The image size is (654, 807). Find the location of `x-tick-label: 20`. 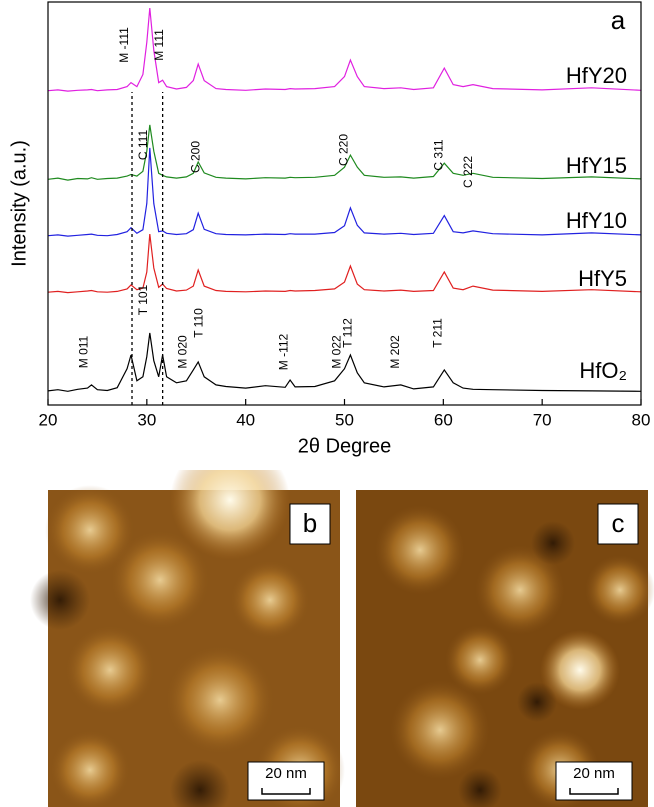

x-tick-label: 20 is located at coordinates (48, 419).